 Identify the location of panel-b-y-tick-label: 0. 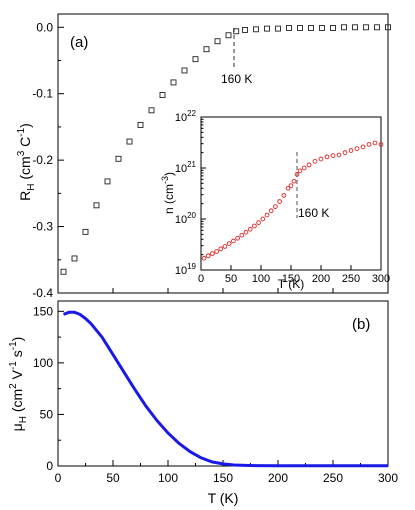
(49, 466).